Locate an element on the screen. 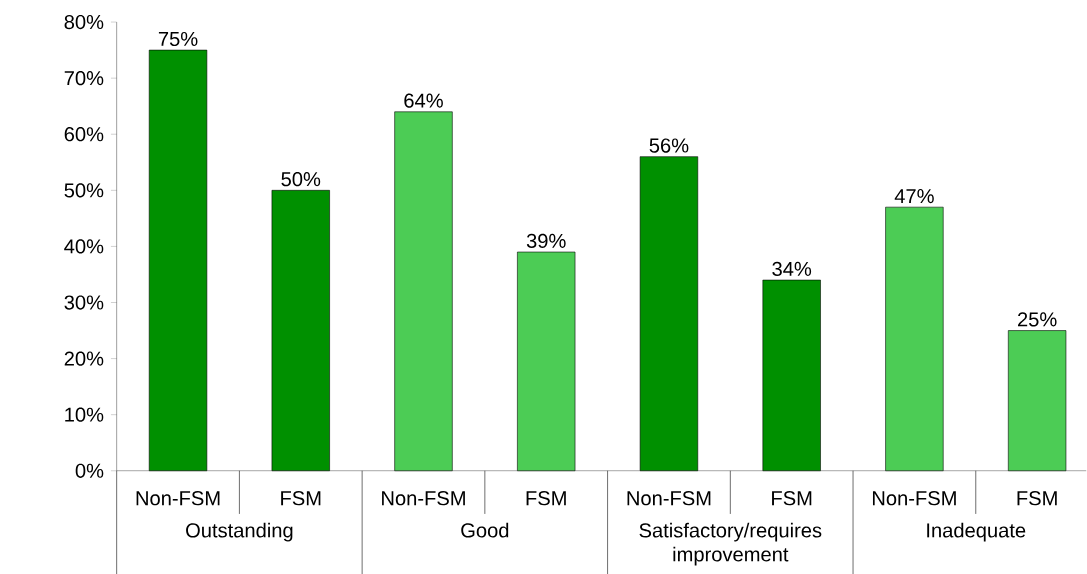 This screenshot has height=574, width=1087. y-tick-label: 40% is located at coordinates (84, 246).